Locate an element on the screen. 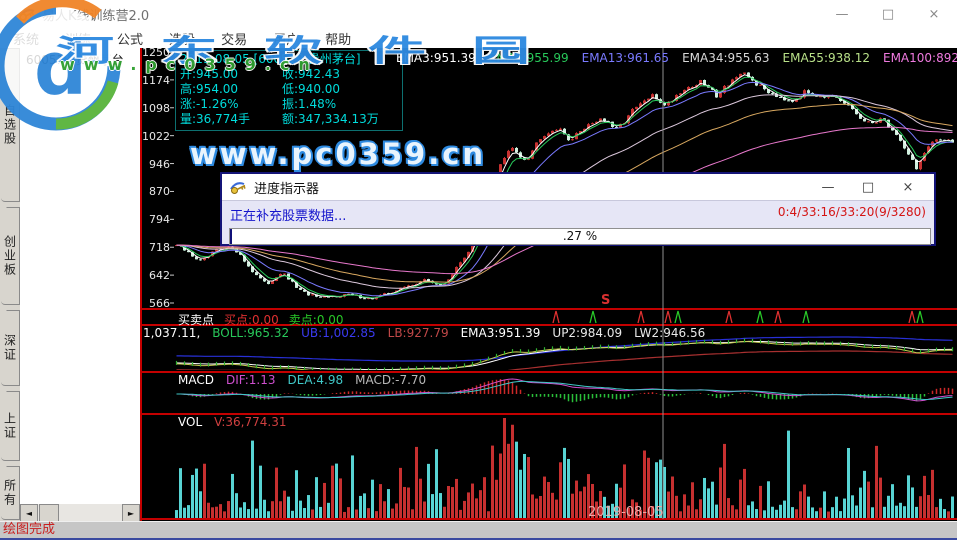 Image resolution: width=957 pixels, height=540 pixels. vol-value: V:36,774.31 is located at coordinates (250, 422).